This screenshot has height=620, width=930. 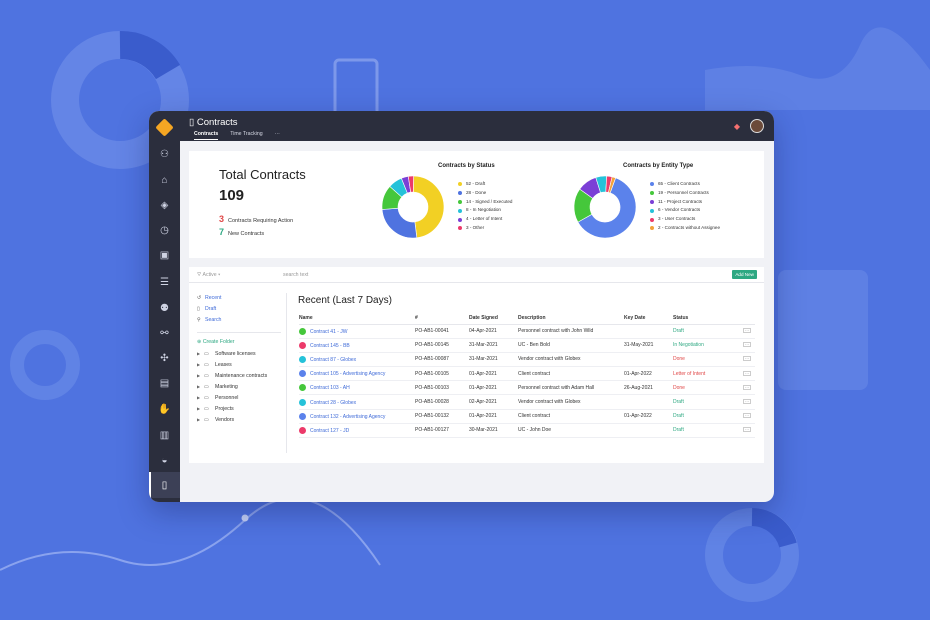 What do you see at coordinates (357, 345) in the screenshot?
I see `row-name-cell: Contract 145 - BB` at bounding box center [357, 345].